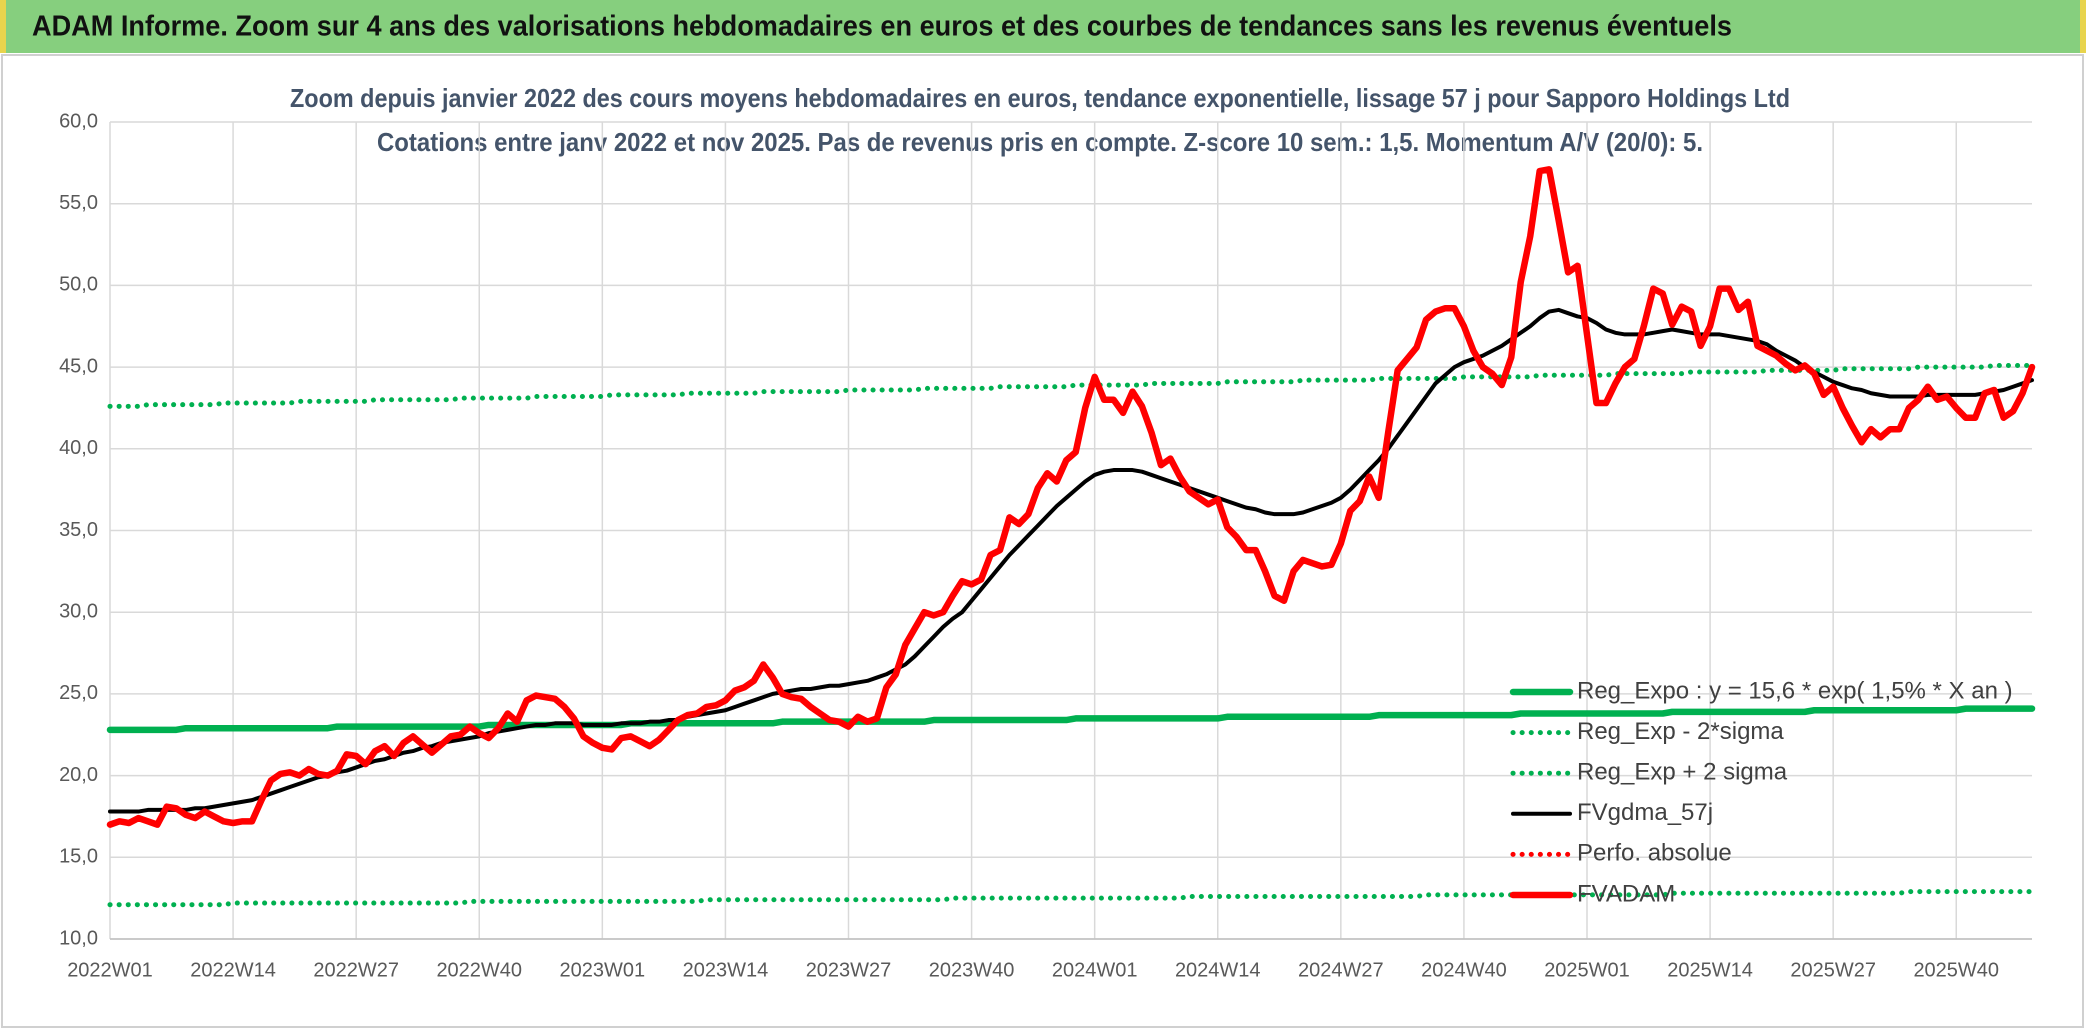  Describe the element at coordinates (972, 970) in the screenshot. I see `x-tick-label: 2023W40` at that location.